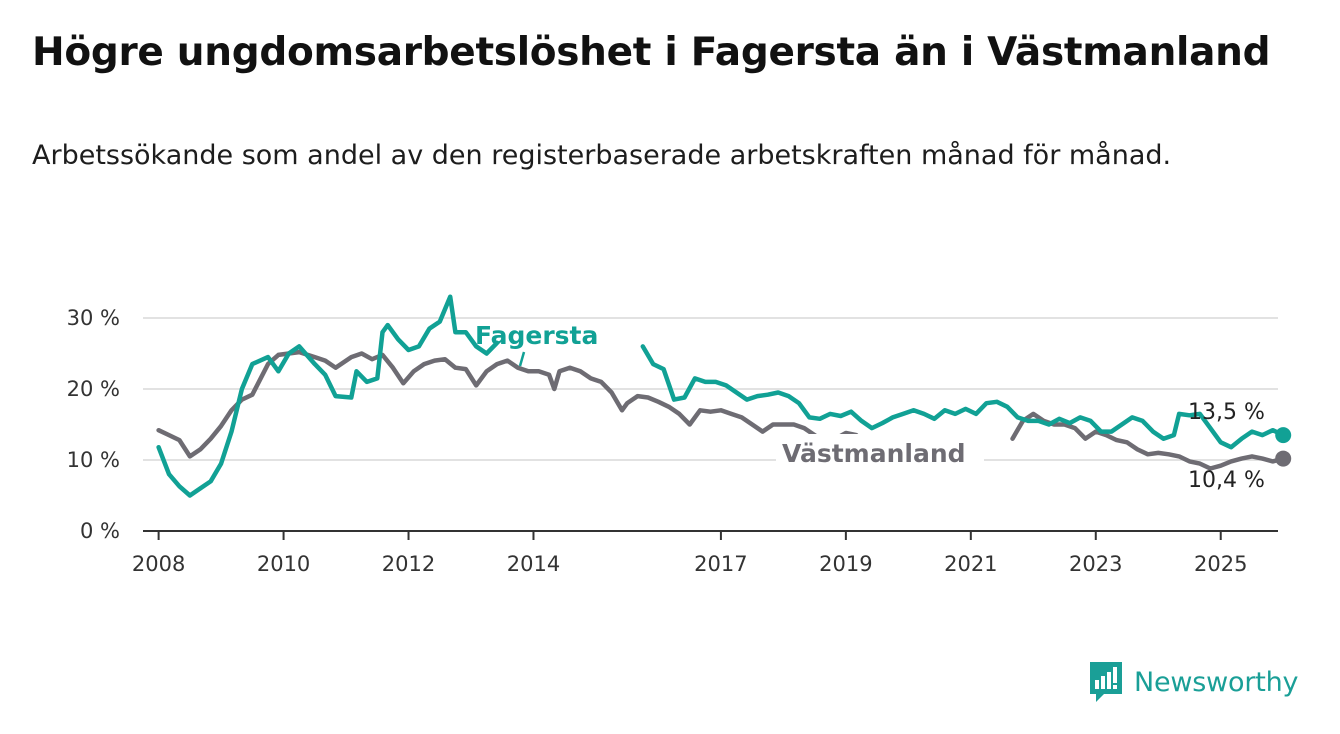 This screenshot has width=1340, height=734. I want to click on series-label-vastmanland-background, so click(880, 452).